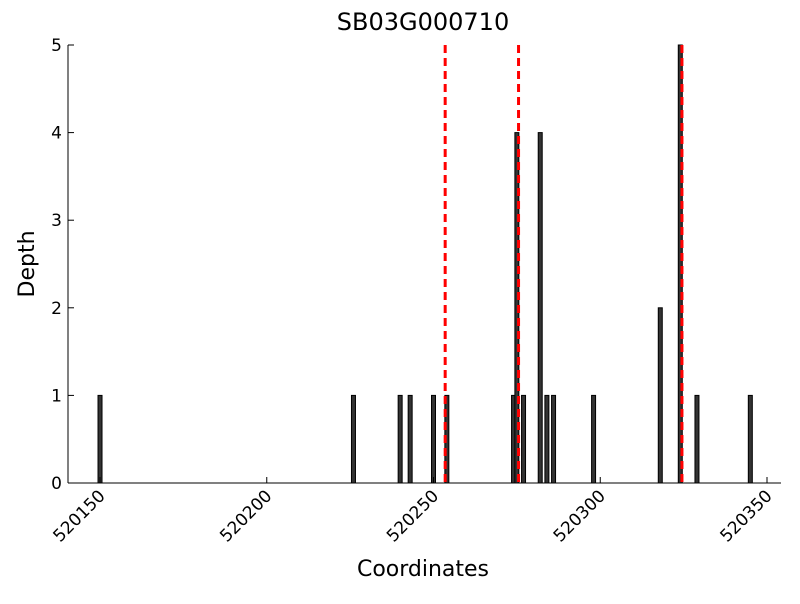 Image resolution: width=800 pixels, height=604 pixels. Describe the element at coordinates (423, 22) in the screenshot. I see `chart-title: SB03G000710` at that location.